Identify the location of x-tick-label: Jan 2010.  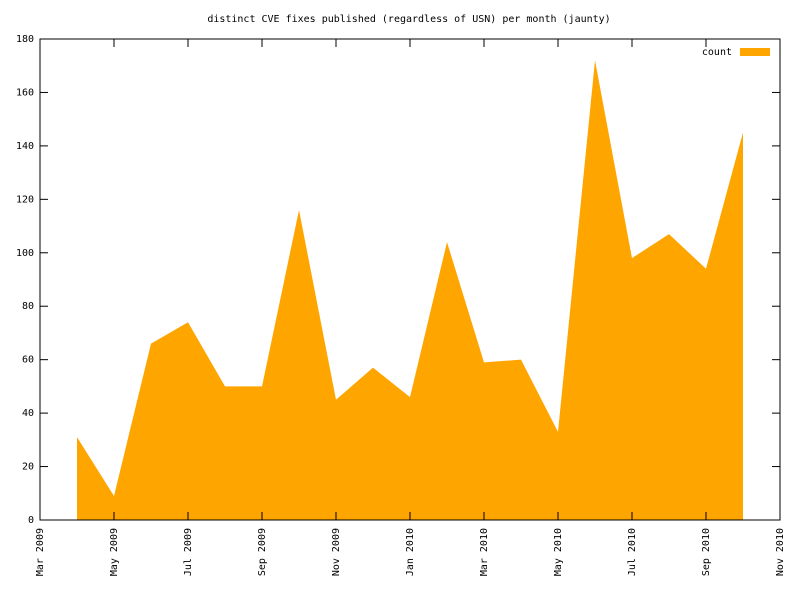
(410, 552).